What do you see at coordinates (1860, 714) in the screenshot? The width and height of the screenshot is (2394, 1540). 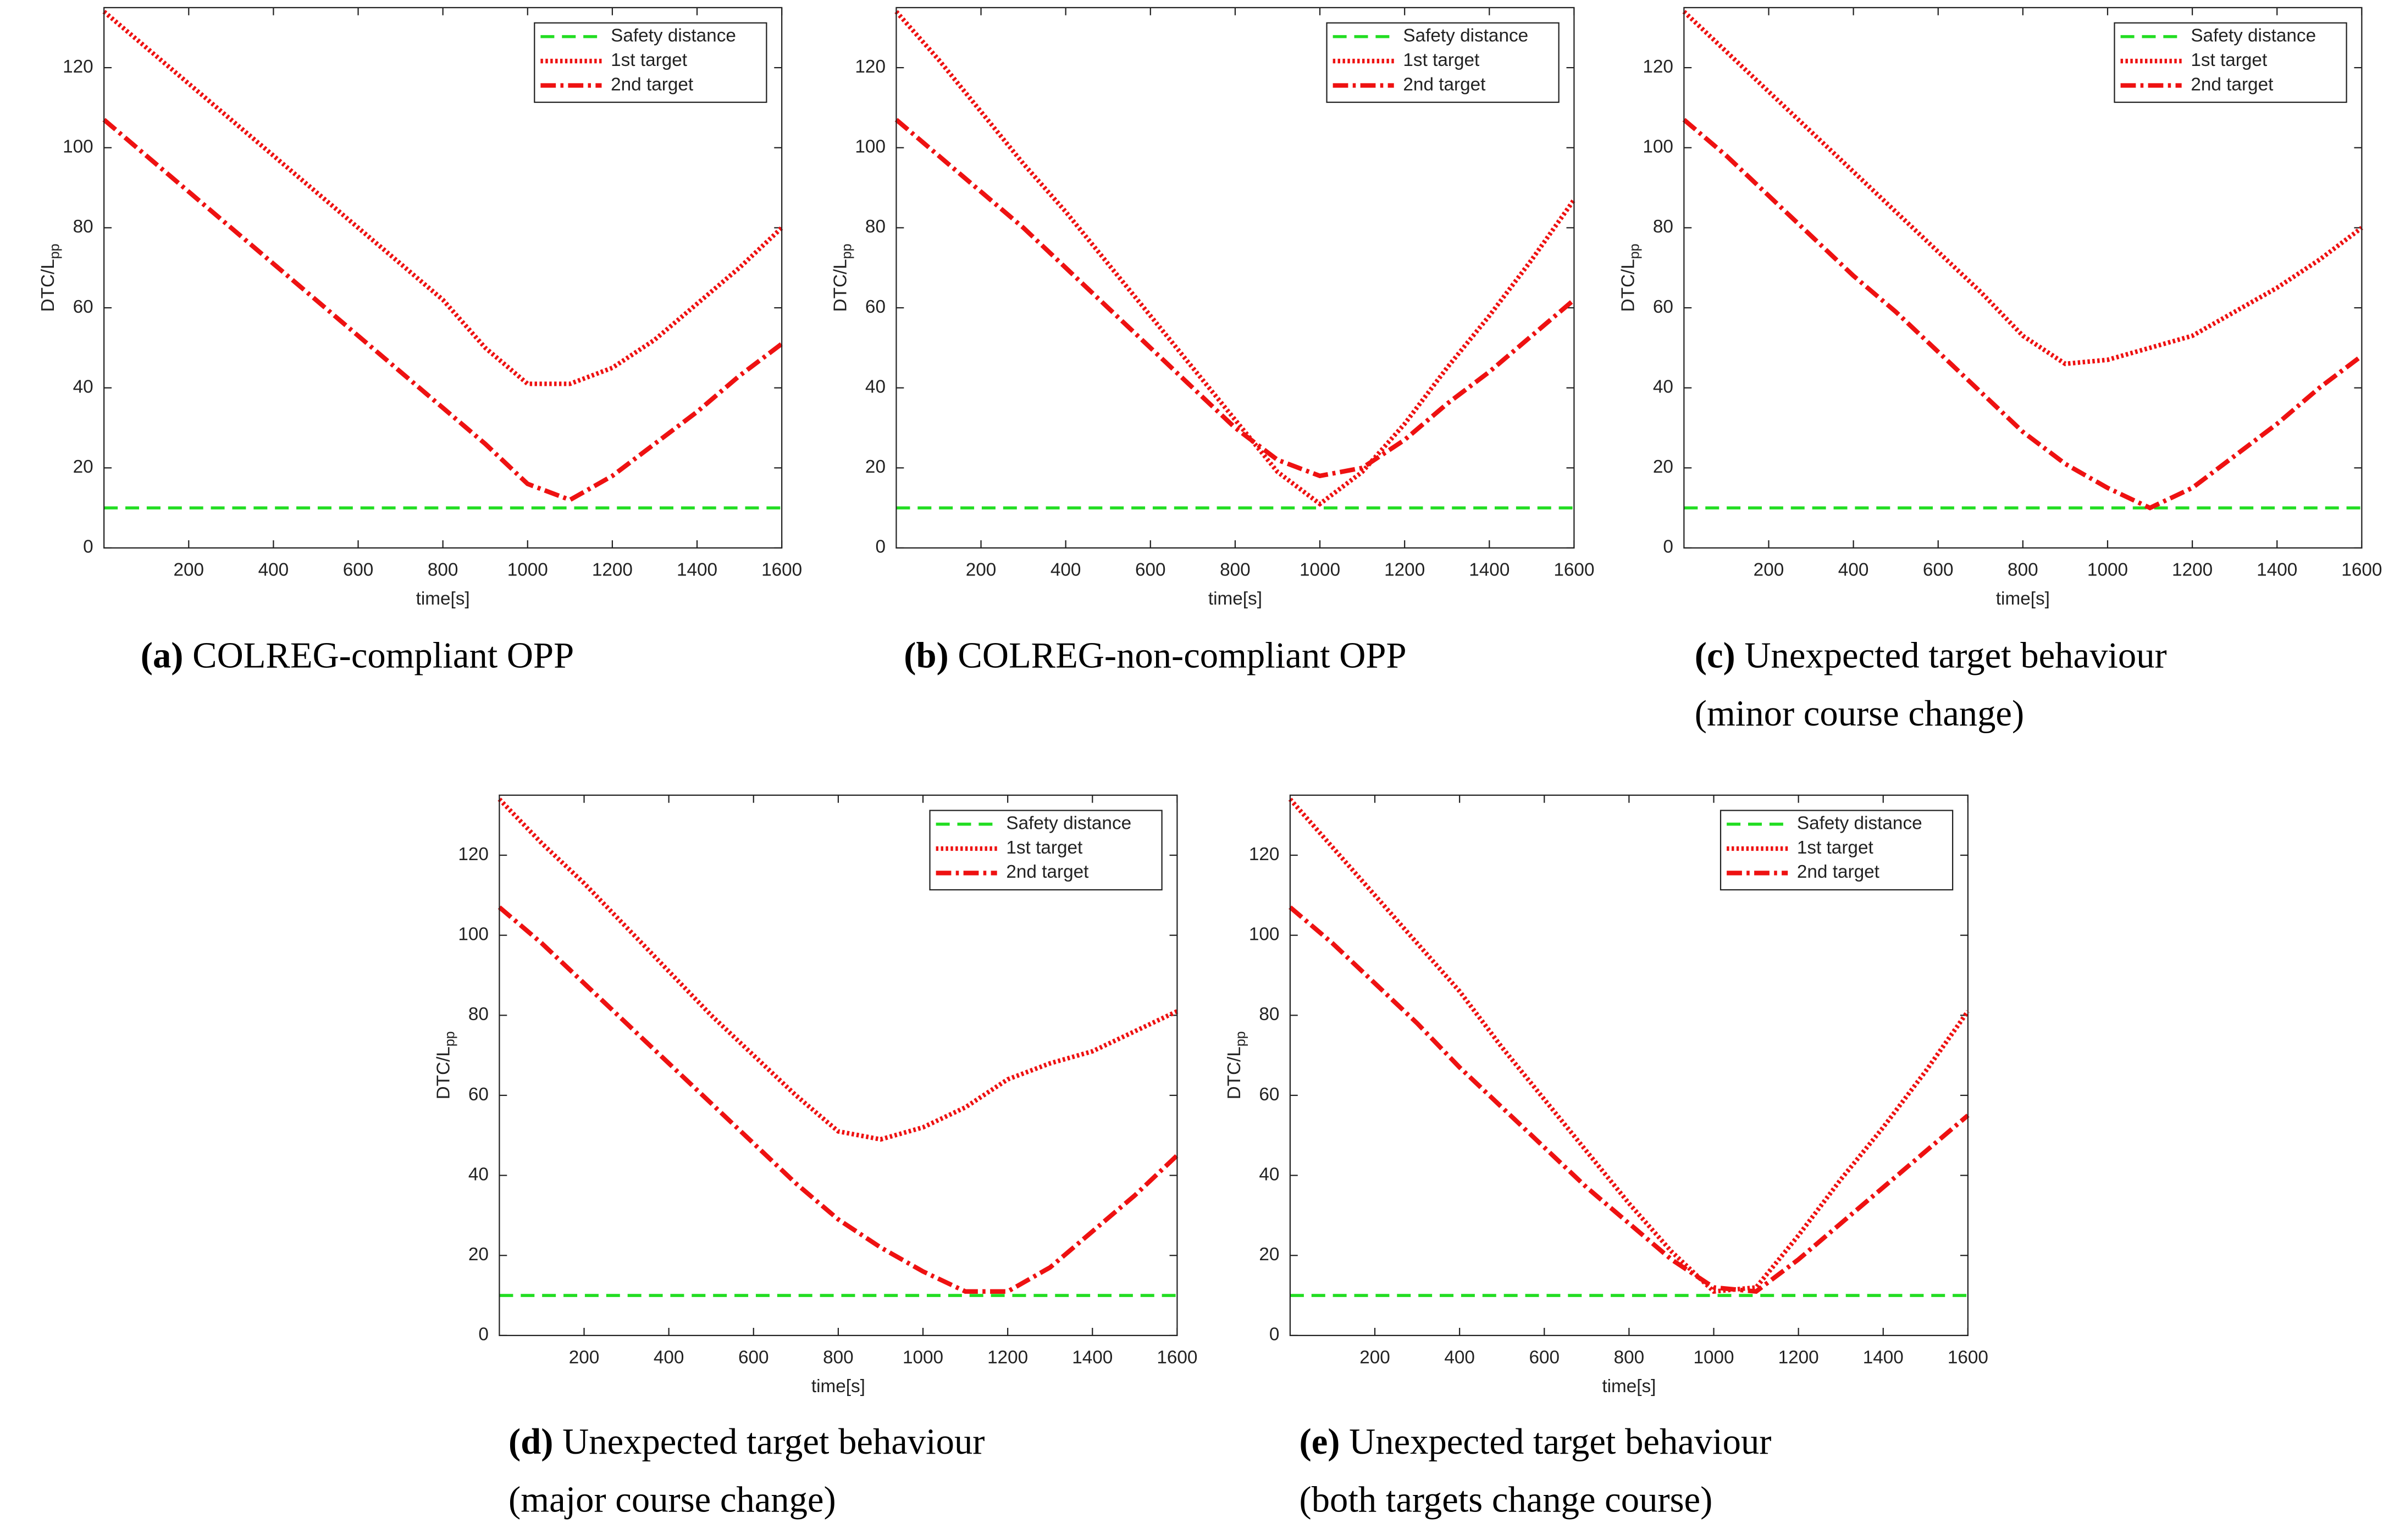 I see `caption: (minor course change)` at bounding box center [1860, 714].